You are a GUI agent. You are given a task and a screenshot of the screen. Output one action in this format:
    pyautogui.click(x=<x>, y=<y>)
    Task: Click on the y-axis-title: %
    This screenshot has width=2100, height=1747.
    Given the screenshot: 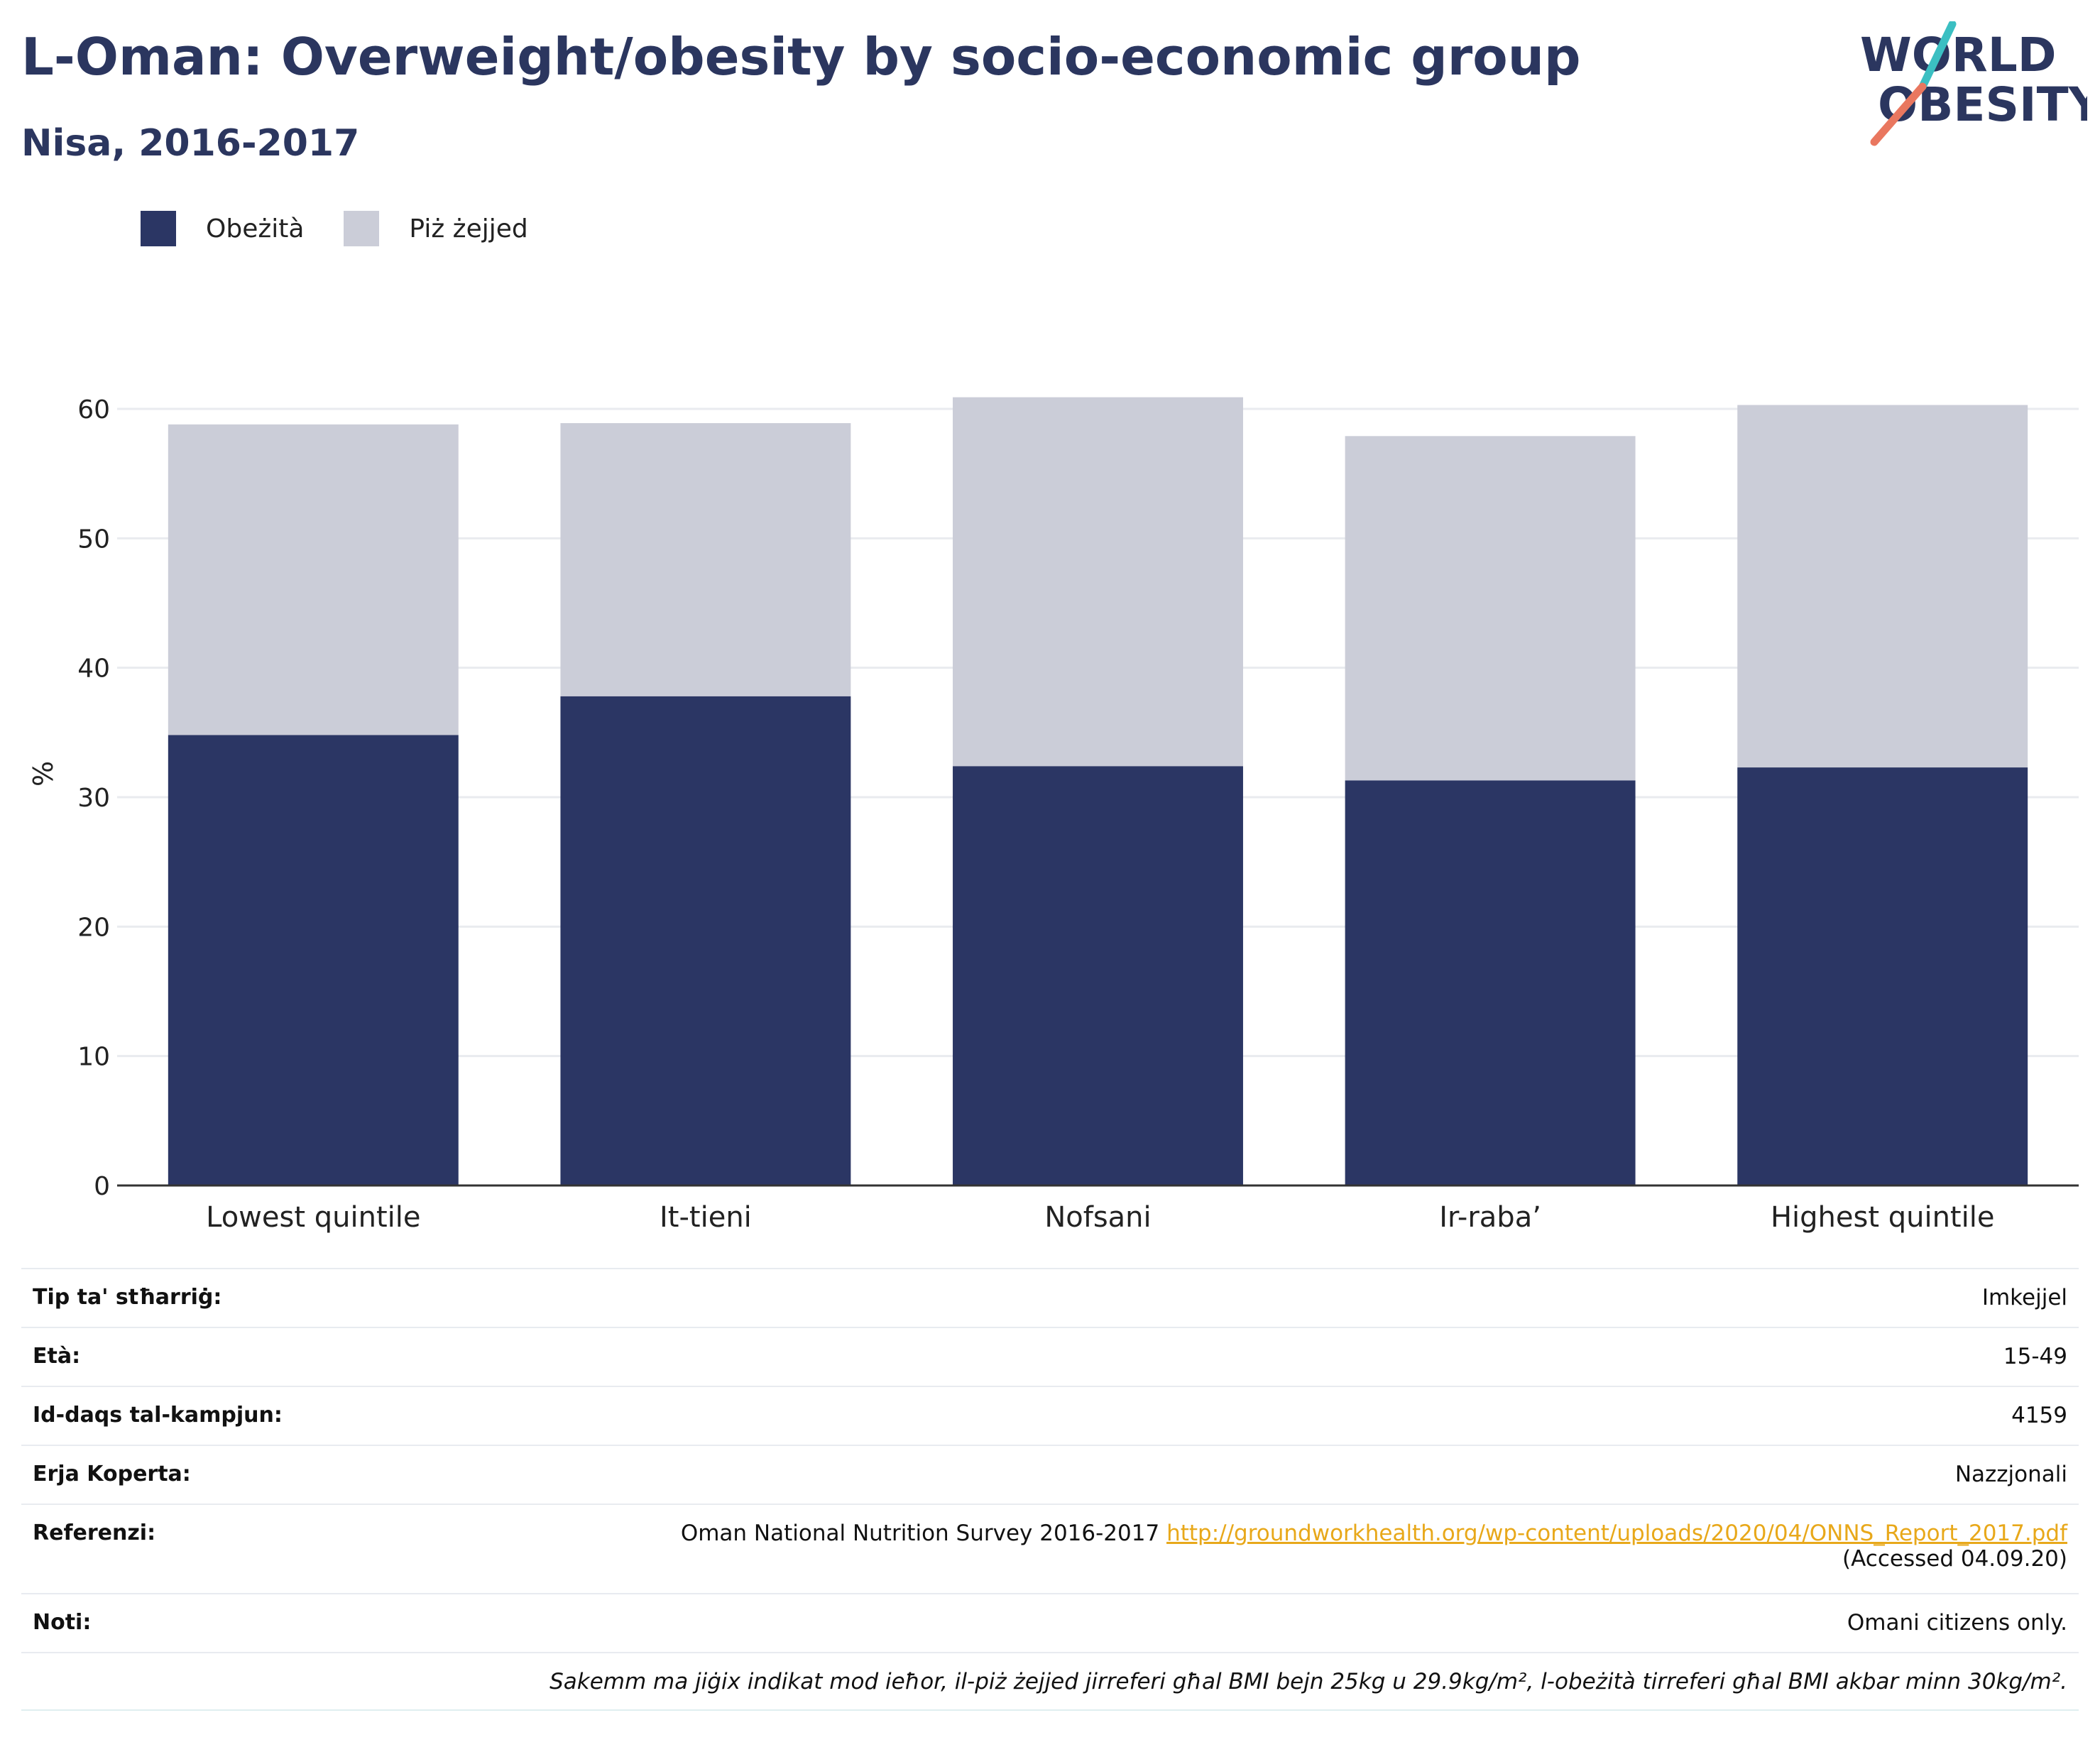 What is the action you would take?
    pyautogui.click(x=43, y=774)
    